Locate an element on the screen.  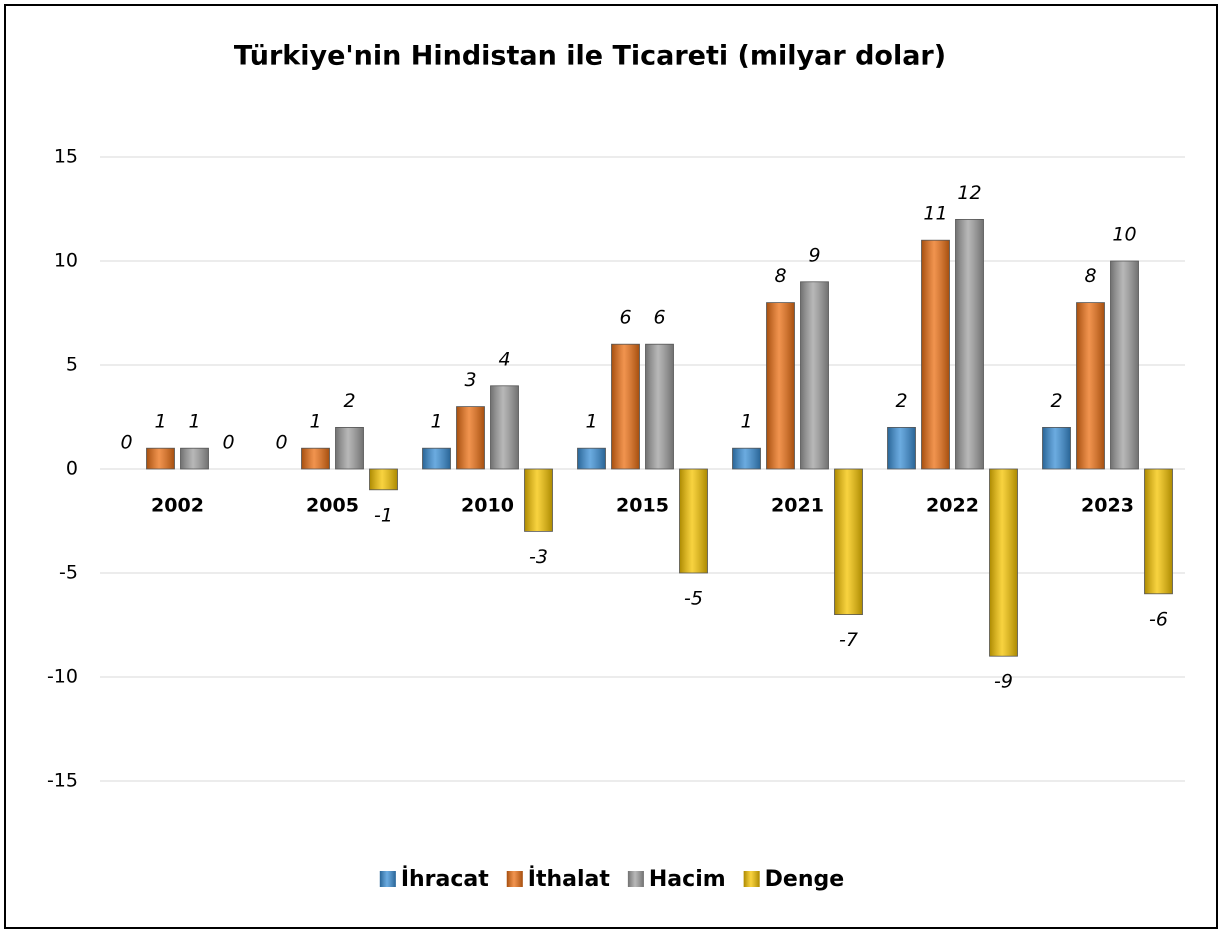
x-tick-label: 2023 is located at coordinates (1107, 506).